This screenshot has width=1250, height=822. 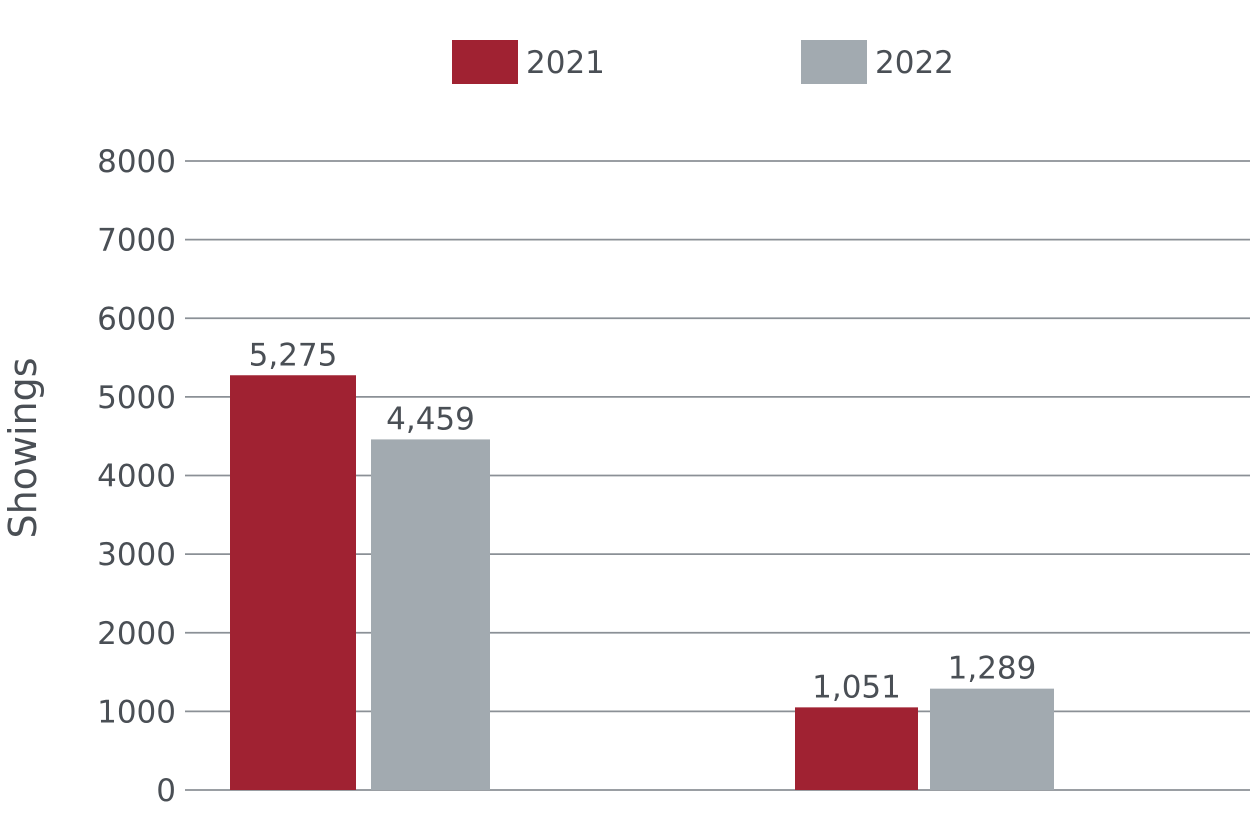 What do you see at coordinates (136, 712) in the screenshot?
I see `y-tick-label: 1000` at bounding box center [136, 712].